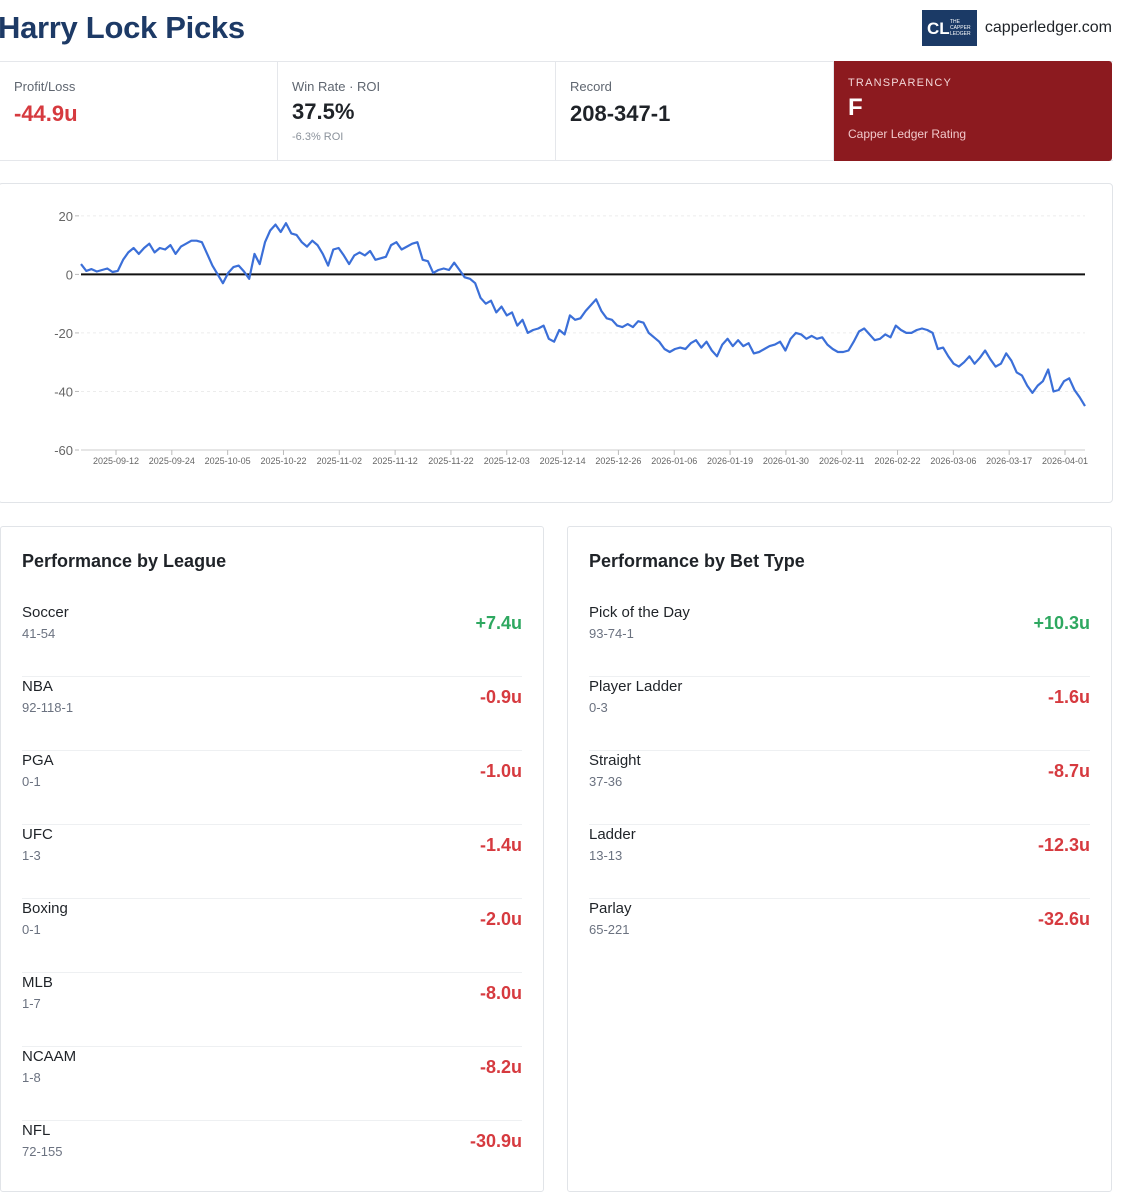 The height and width of the screenshot is (1200, 1127). What do you see at coordinates (1061, 623) in the screenshot?
I see `item-profit: +10.3u` at bounding box center [1061, 623].